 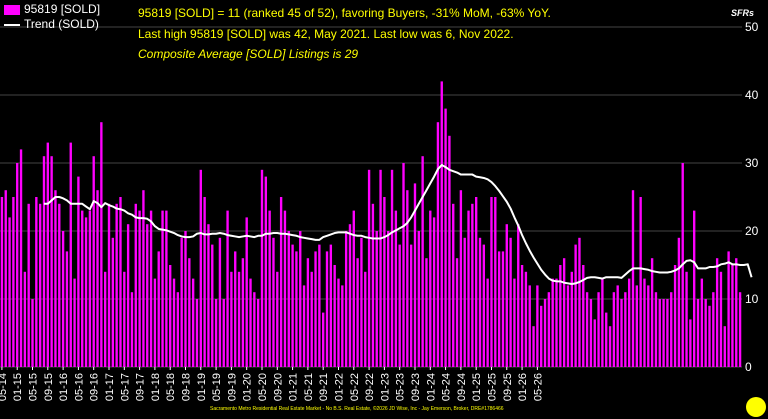 I want to click on legend-label-trend: Trend (SOLD), so click(x=61, y=24).